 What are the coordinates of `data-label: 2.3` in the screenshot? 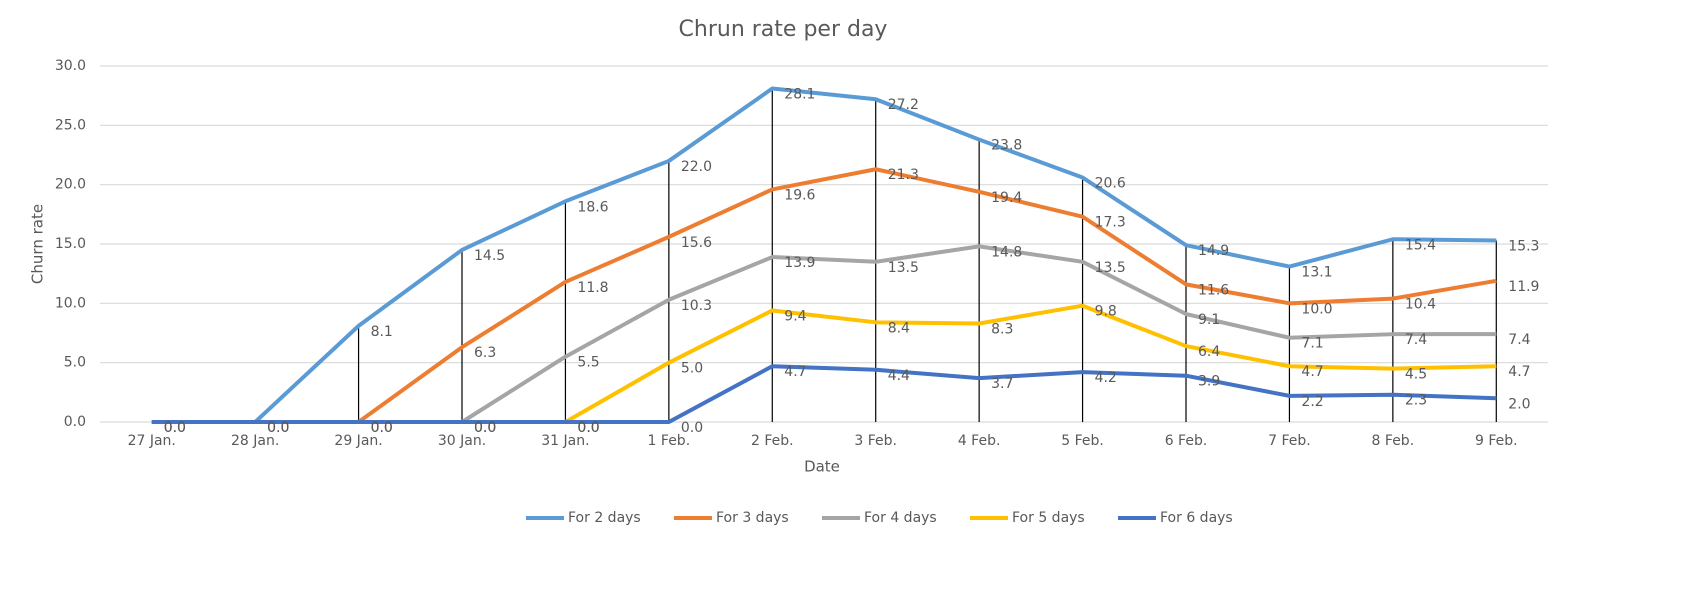 It's located at (1416, 401).